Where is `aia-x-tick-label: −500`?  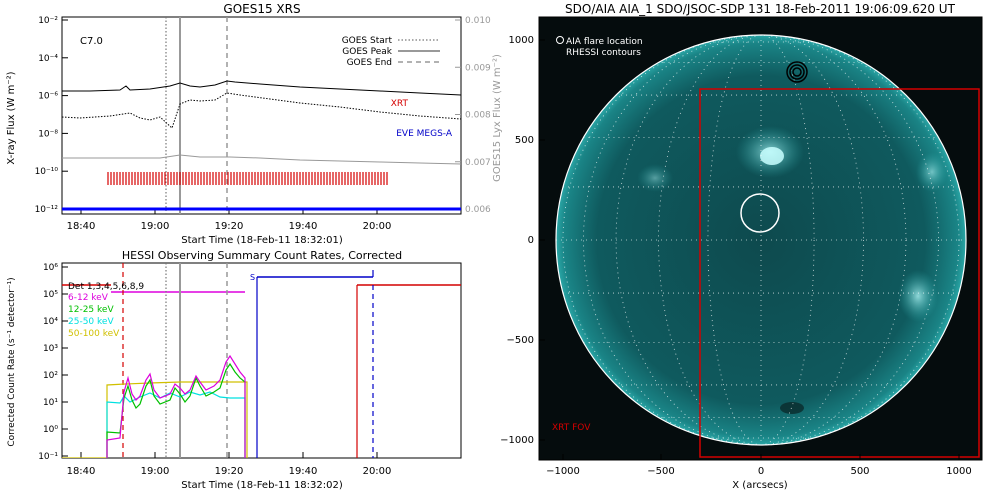 aia-x-tick-label: −500 is located at coordinates (660, 471).